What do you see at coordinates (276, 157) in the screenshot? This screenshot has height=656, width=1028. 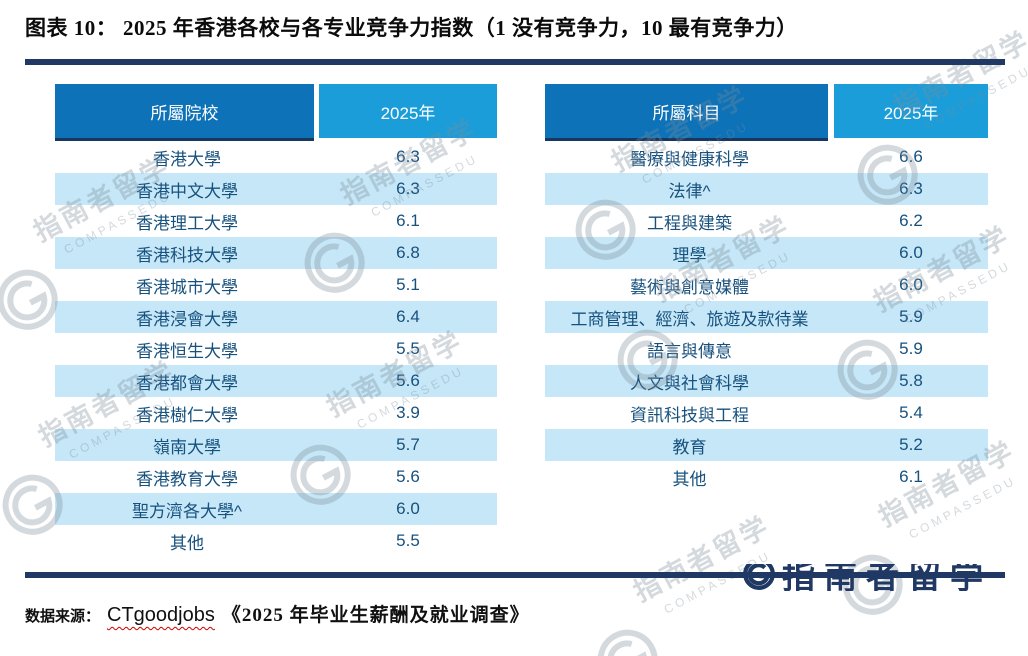 I see `table-row: 香港大學 6.3` at bounding box center [276, 157].